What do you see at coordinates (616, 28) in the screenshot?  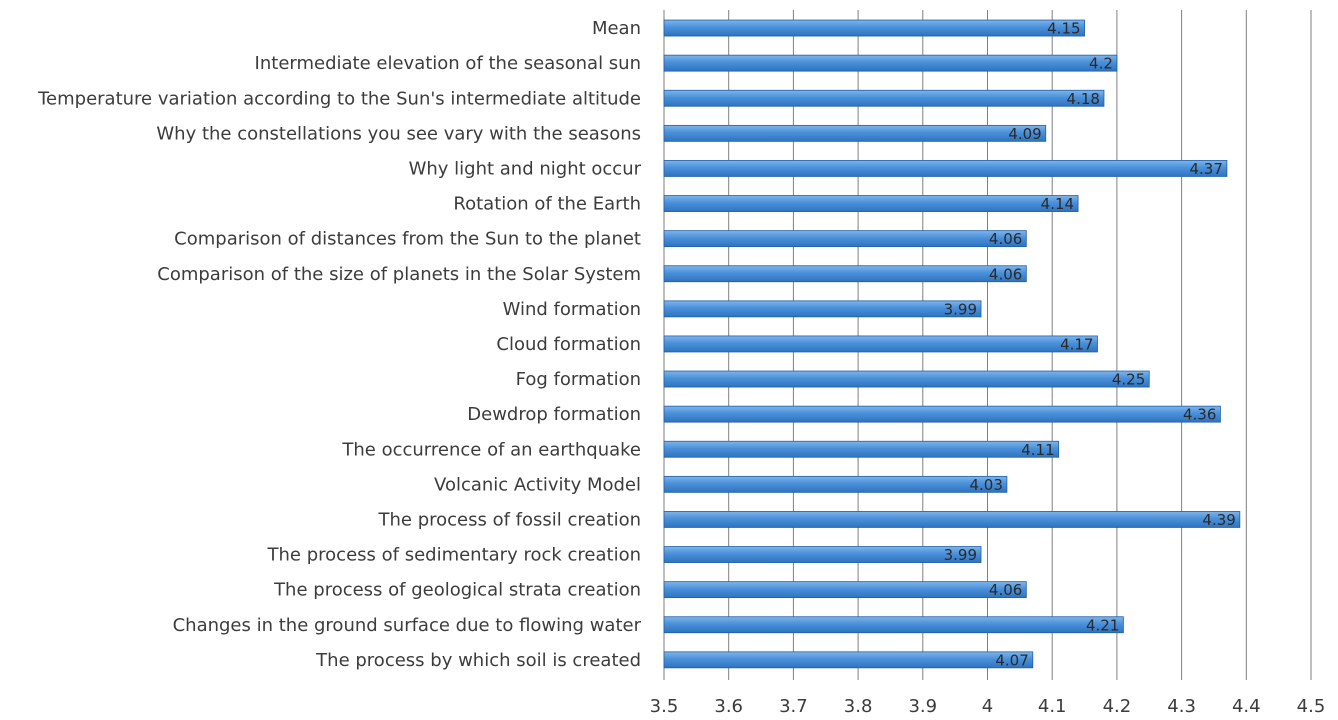 I see `category-label: Mean` at bounding box center [616, 28].